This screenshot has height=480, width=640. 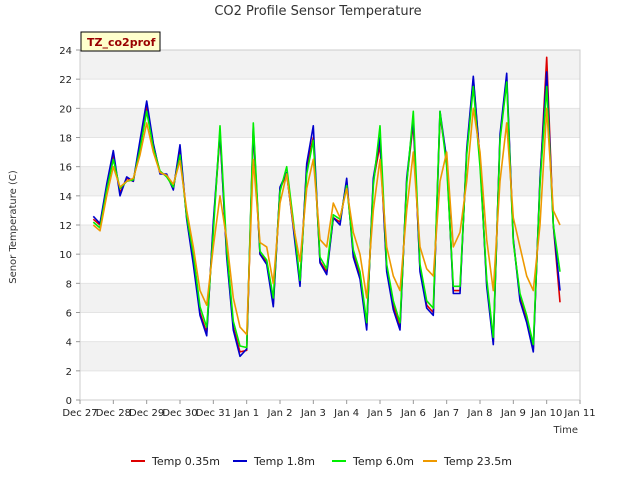 What do you see at coordinates (480, 413) in the screenshot?
I see `x-tick-label: Jan 8` at bounding box center [480, 413].